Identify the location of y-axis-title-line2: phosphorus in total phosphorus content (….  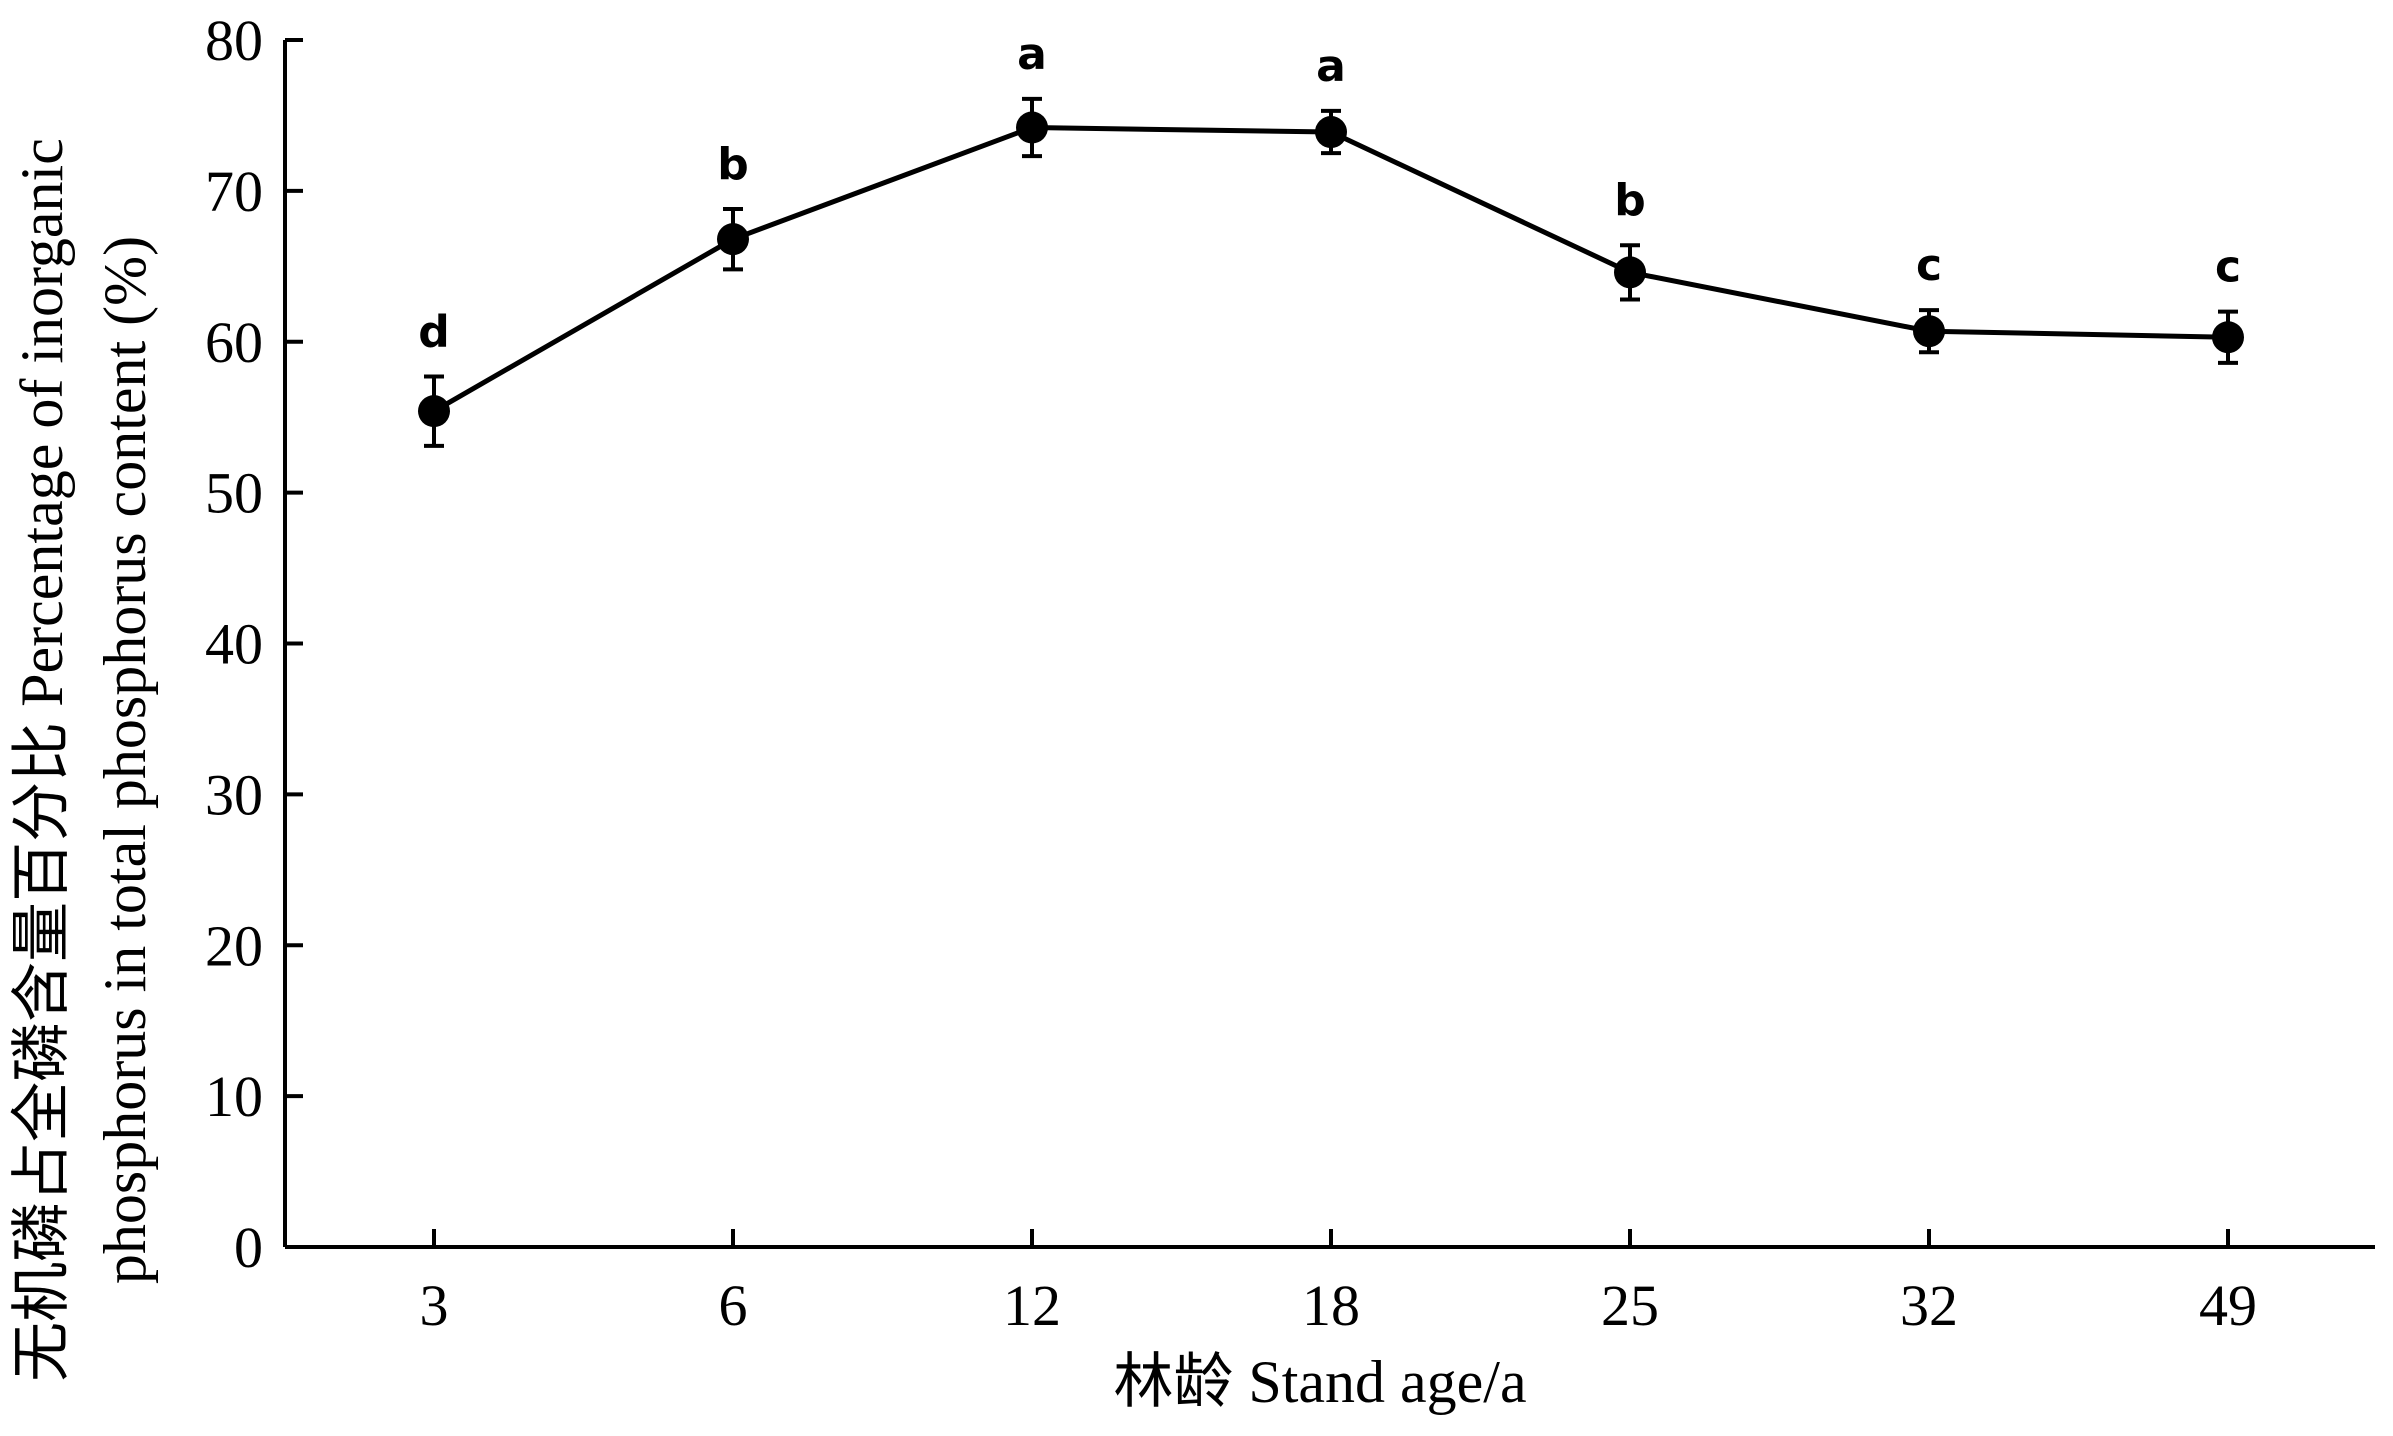
(125, 760).